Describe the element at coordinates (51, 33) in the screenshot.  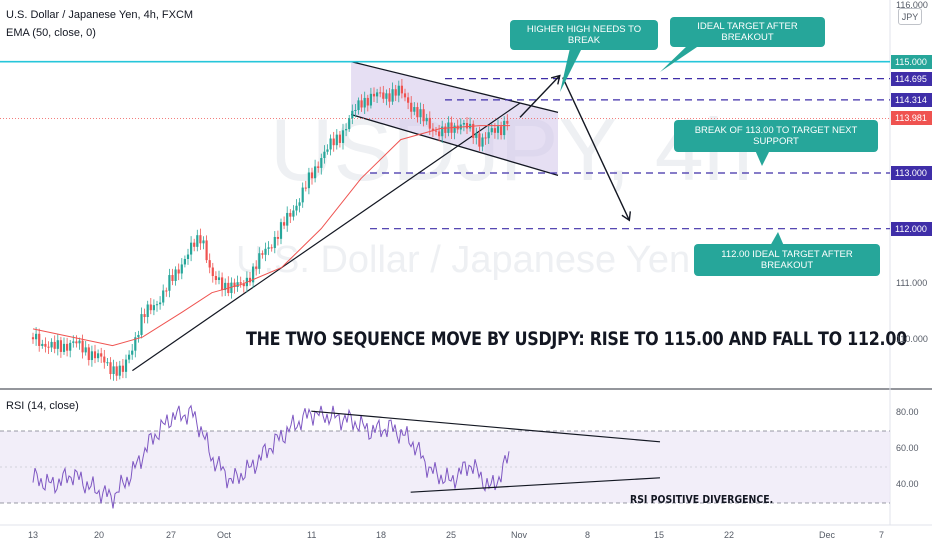
I see `ema-legend: EMA (50, close, 0)` at that location.